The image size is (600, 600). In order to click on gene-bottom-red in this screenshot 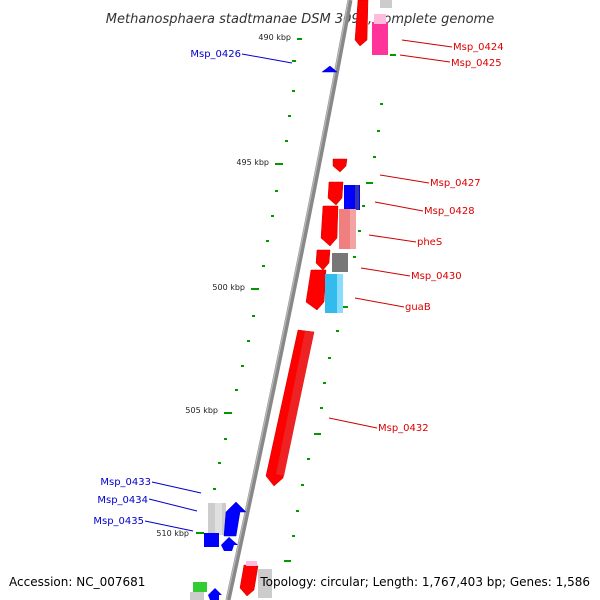, I will do `click(249, 580)`.